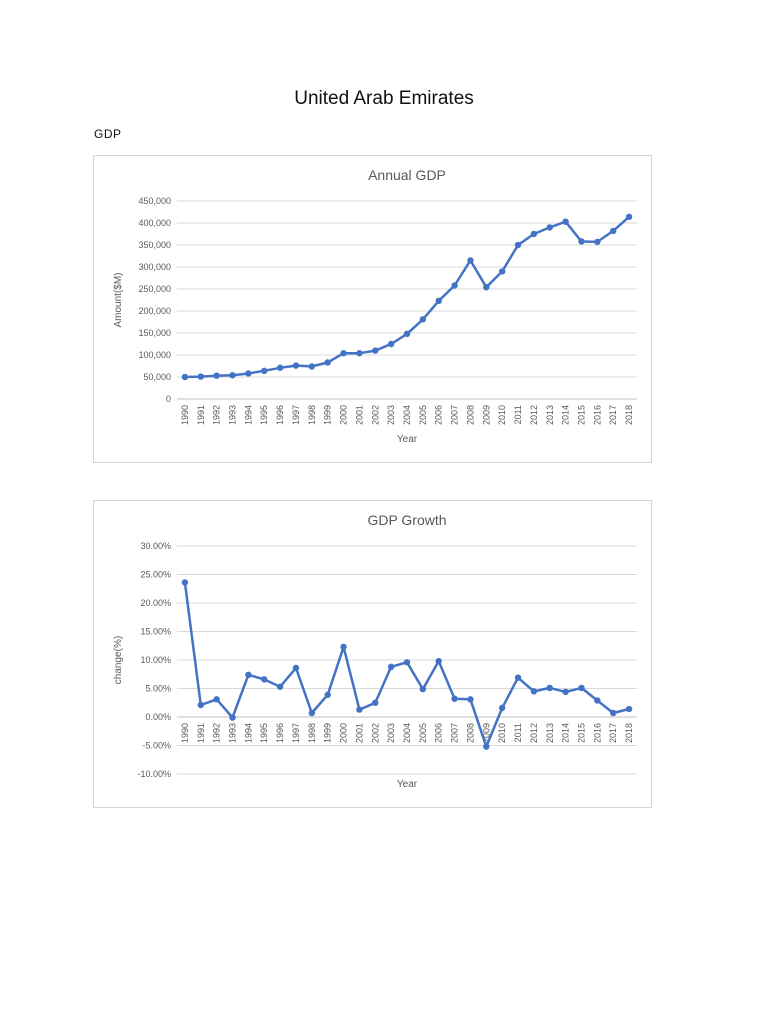  What do you see at coordinates (108, 134) in the screenshot?
I see `section-label: GDP` at bounding box center [108, 134].